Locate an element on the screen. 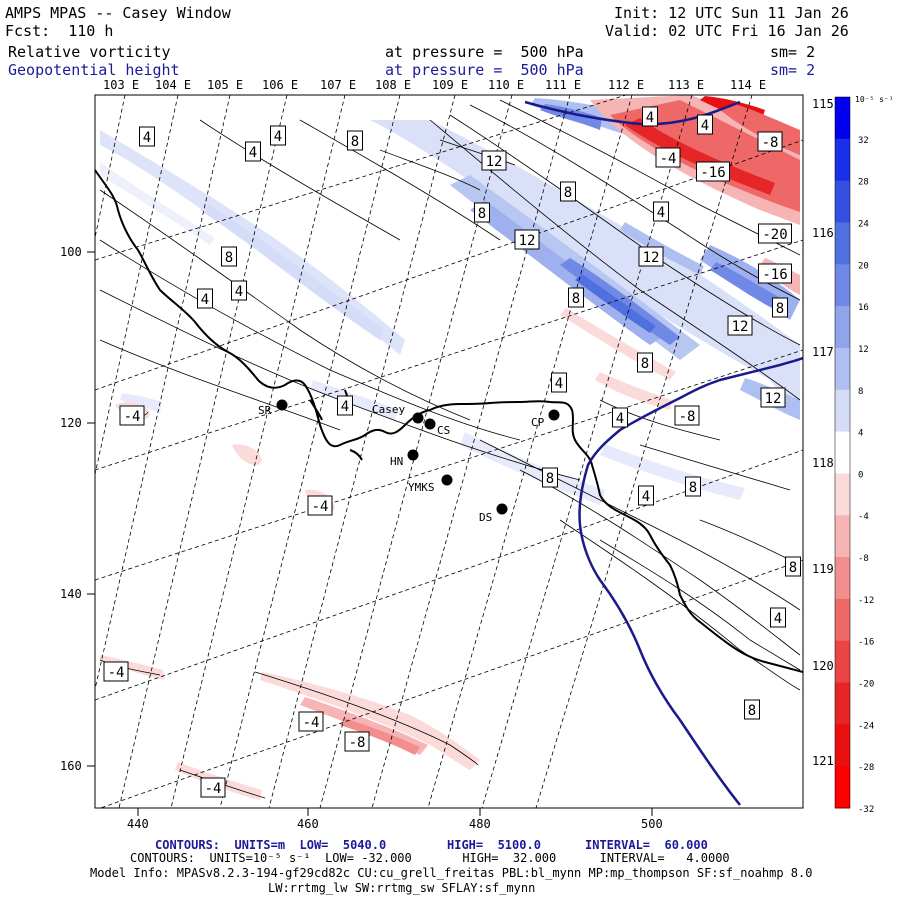 This screenshot has width=900, height=900. colorbar-label: -28 is located at coordinates (866, 768).